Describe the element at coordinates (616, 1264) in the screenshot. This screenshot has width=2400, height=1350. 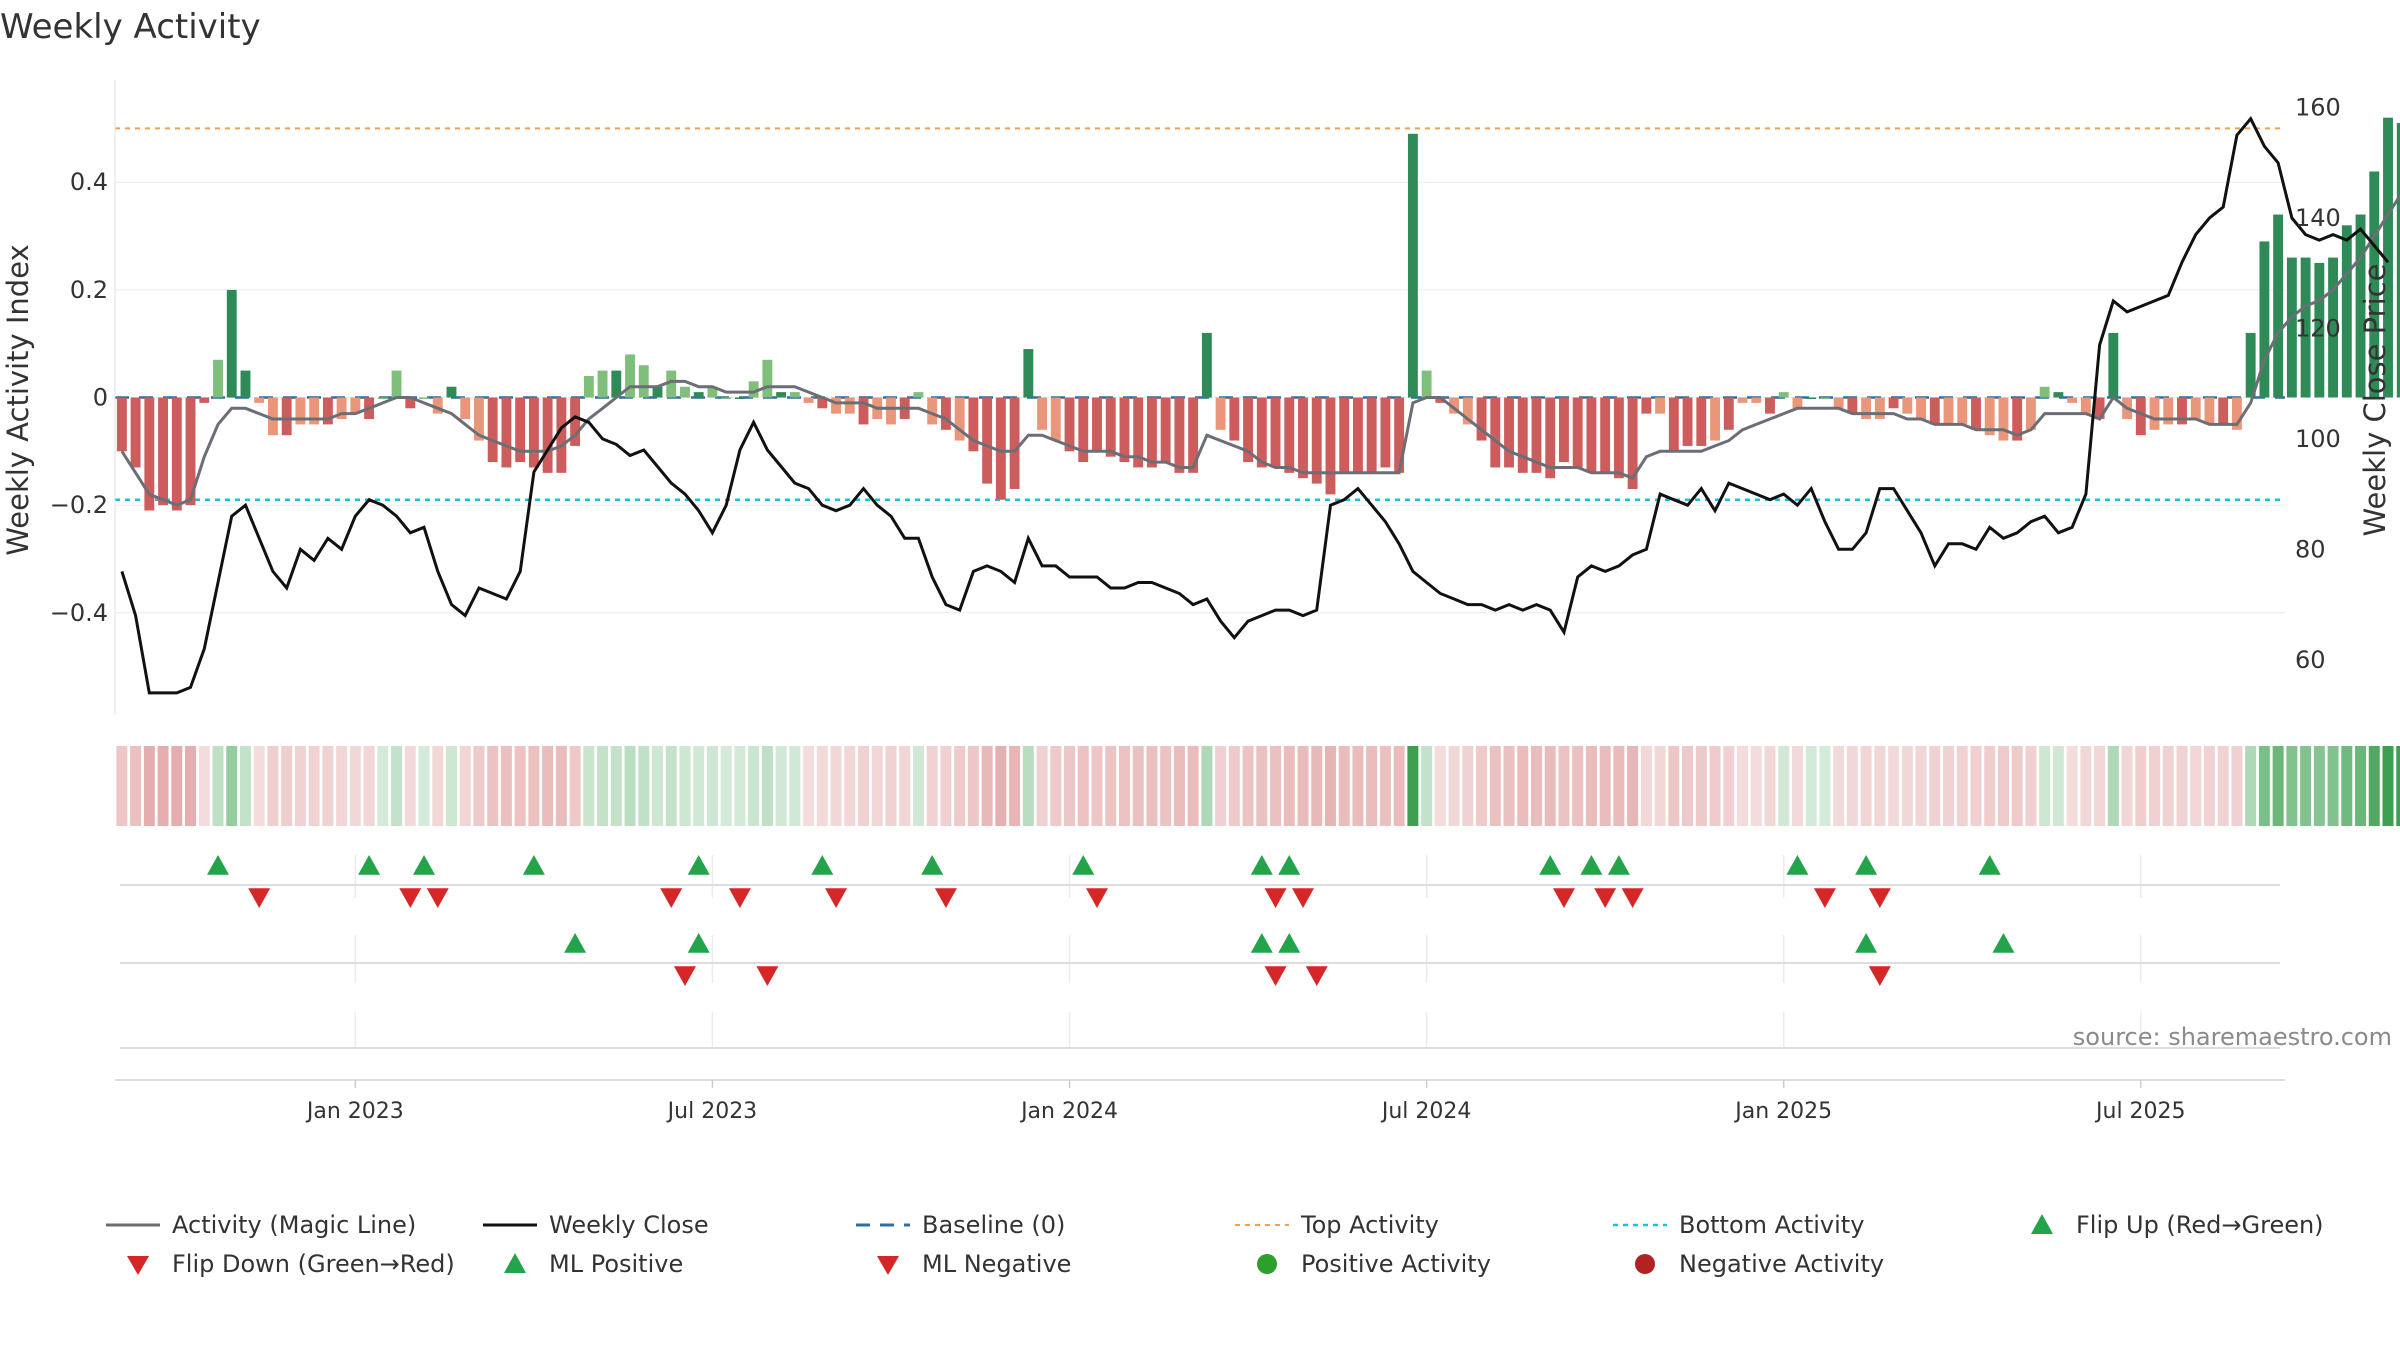
I see `legend-label: ML Positive` at that location.